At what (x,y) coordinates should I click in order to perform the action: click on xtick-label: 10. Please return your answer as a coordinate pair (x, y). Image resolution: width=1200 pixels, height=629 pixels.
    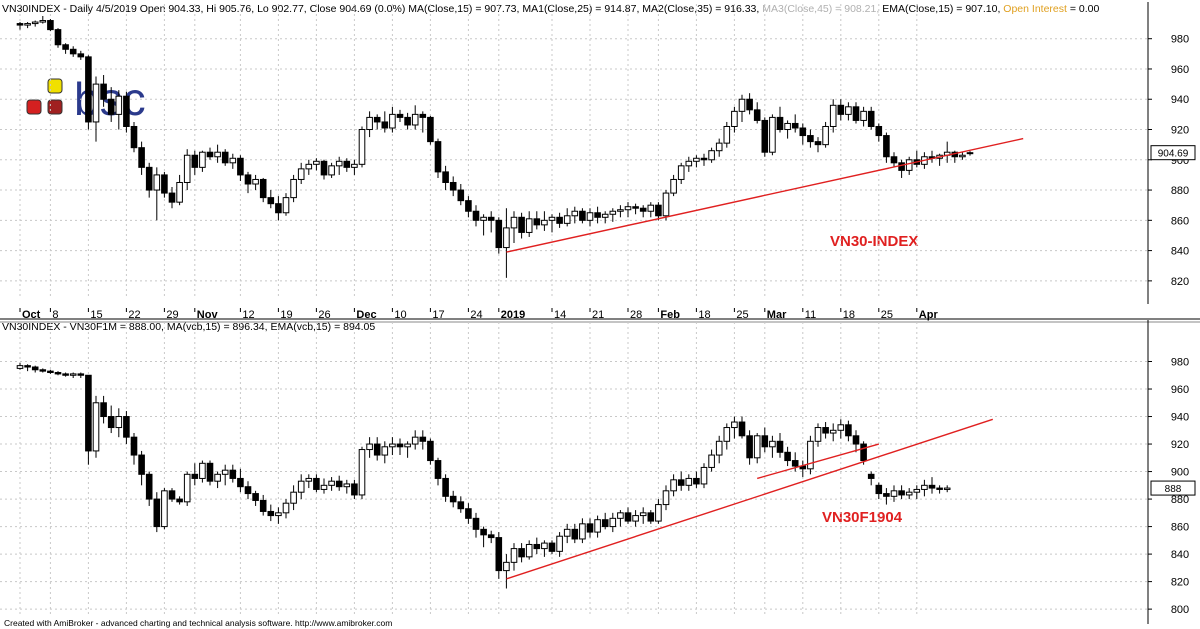
    Looking at the image, I should click on (400, 315).